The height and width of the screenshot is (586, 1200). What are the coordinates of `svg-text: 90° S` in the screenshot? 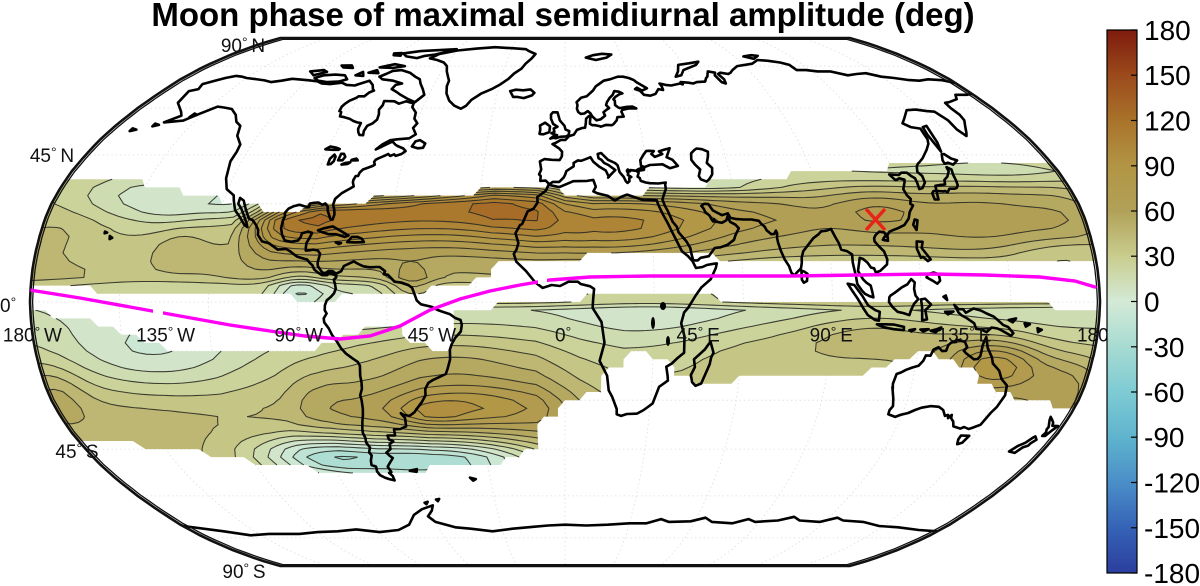 It's located at (243, 571).